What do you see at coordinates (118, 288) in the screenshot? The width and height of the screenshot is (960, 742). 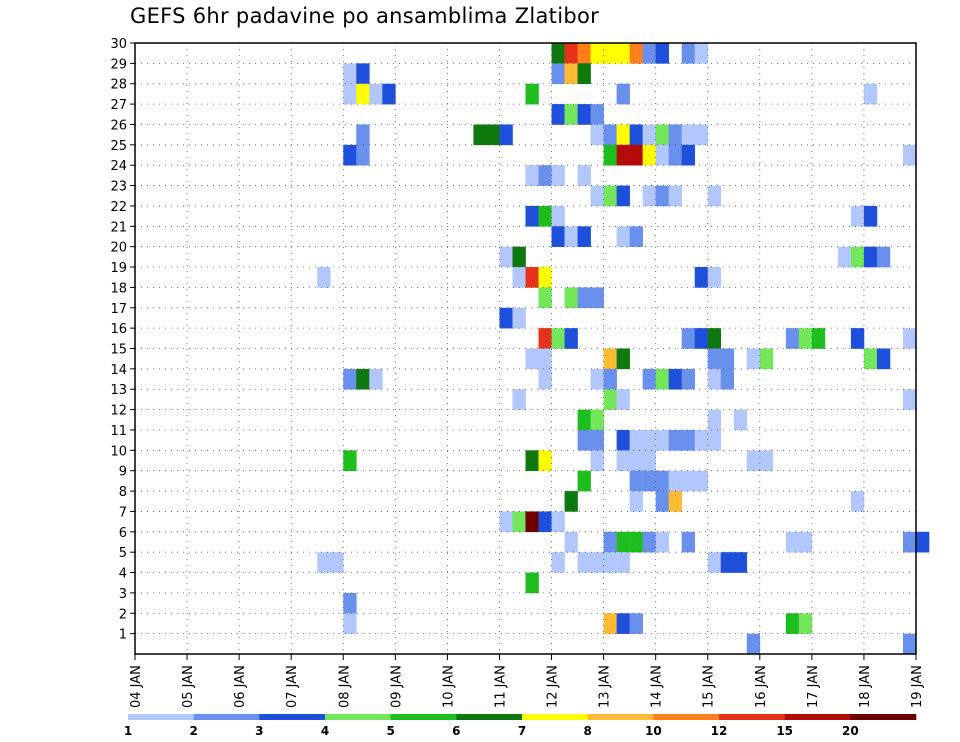 I see `y-tick-label: 18` at bounding box center [118, 288].